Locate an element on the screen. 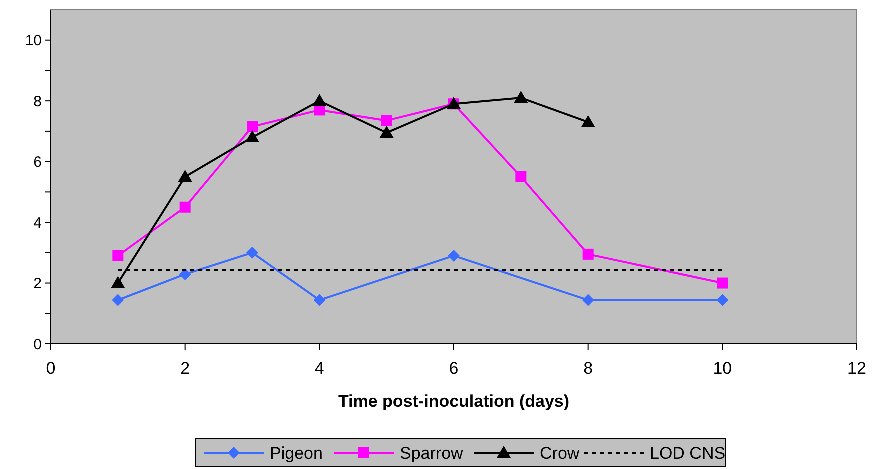 This screenshot has height=469, width=882. x-tick-label: 4 is located at coordinates (319, 368).